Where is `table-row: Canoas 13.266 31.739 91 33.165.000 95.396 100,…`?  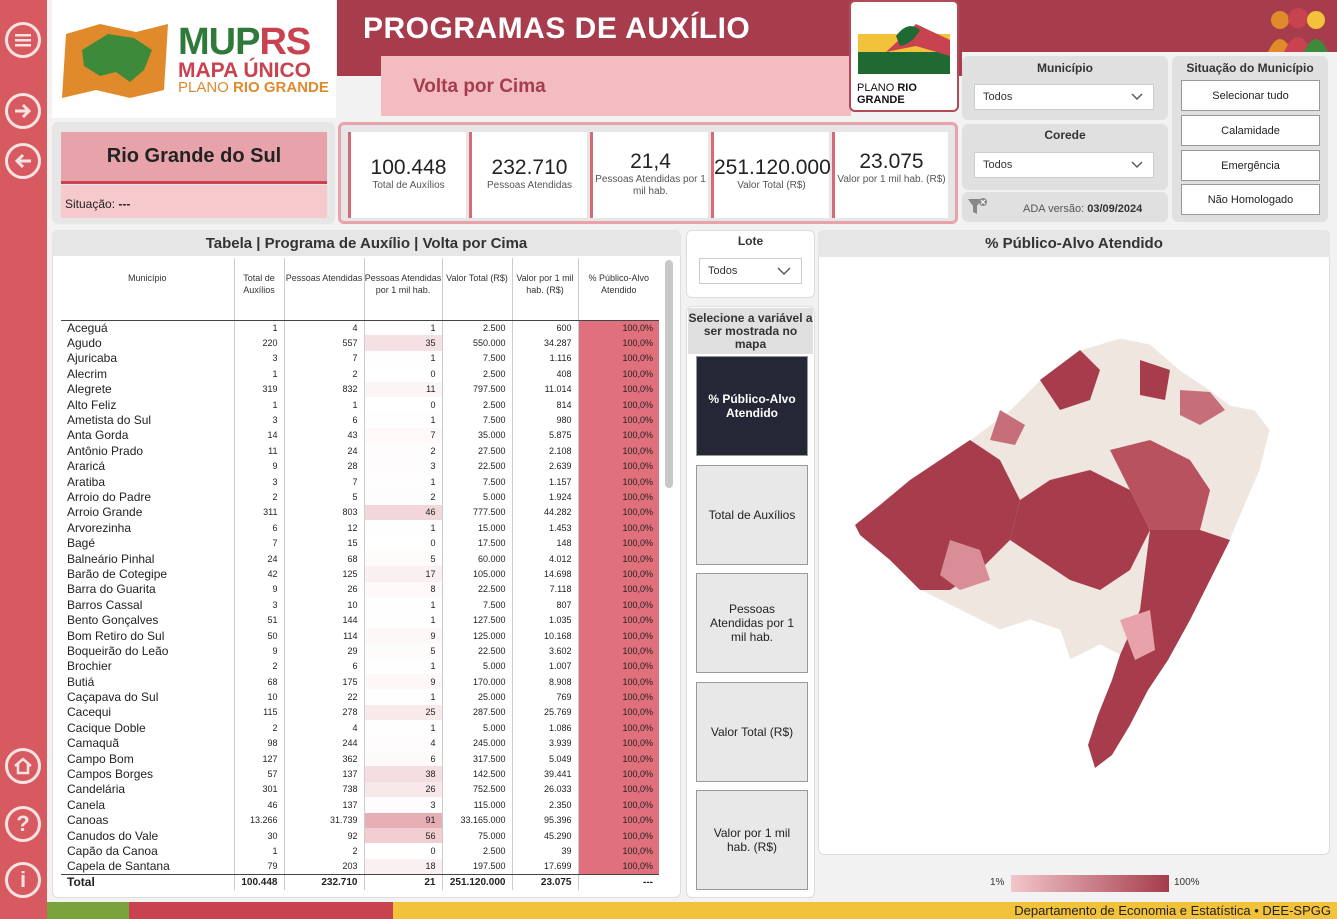
table-row: Canoas 13.266 31.739 91 33.165.000 95.396 100,… is located at coordinates (360, 820).